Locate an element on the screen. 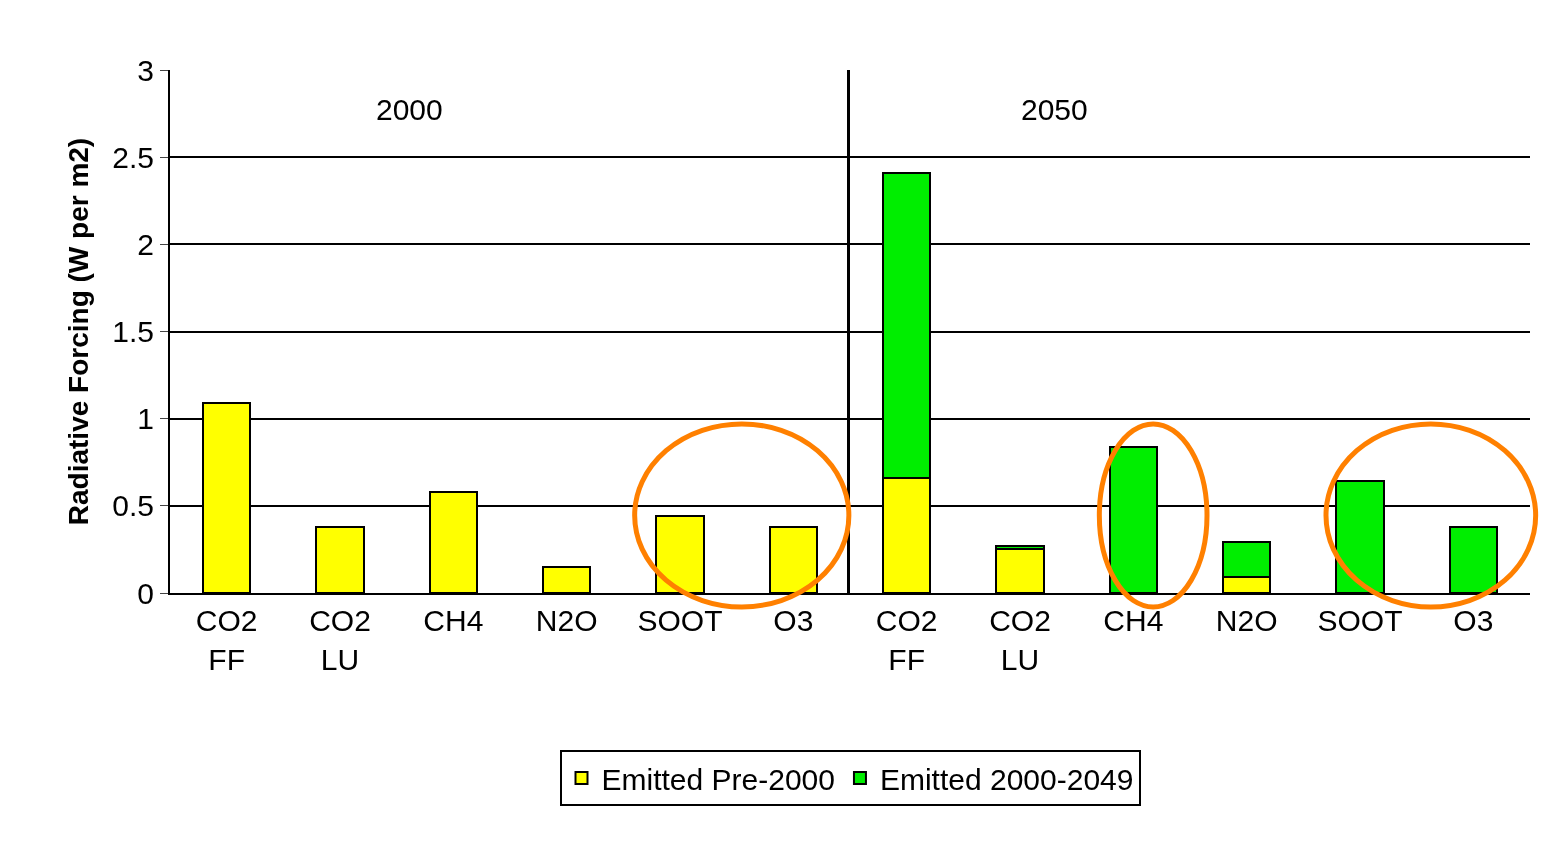 The image size is (1550, 843). y-tick-label: 2 is located at coordinates (145, 244).